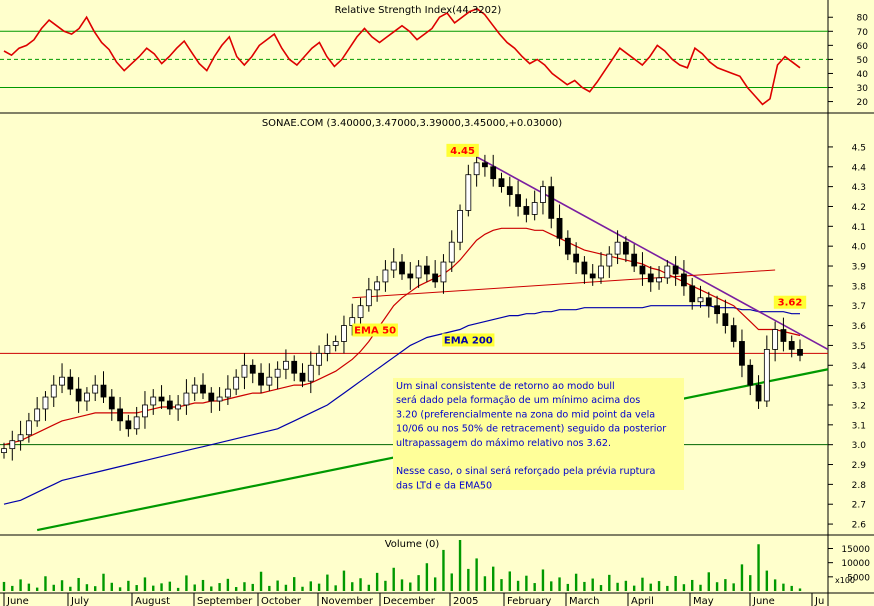 This screenshot has height=606, width=874. Describe the element at coordinates (863, 103) in the screenshot. I see `rsi-tick-label: 20` at that location.